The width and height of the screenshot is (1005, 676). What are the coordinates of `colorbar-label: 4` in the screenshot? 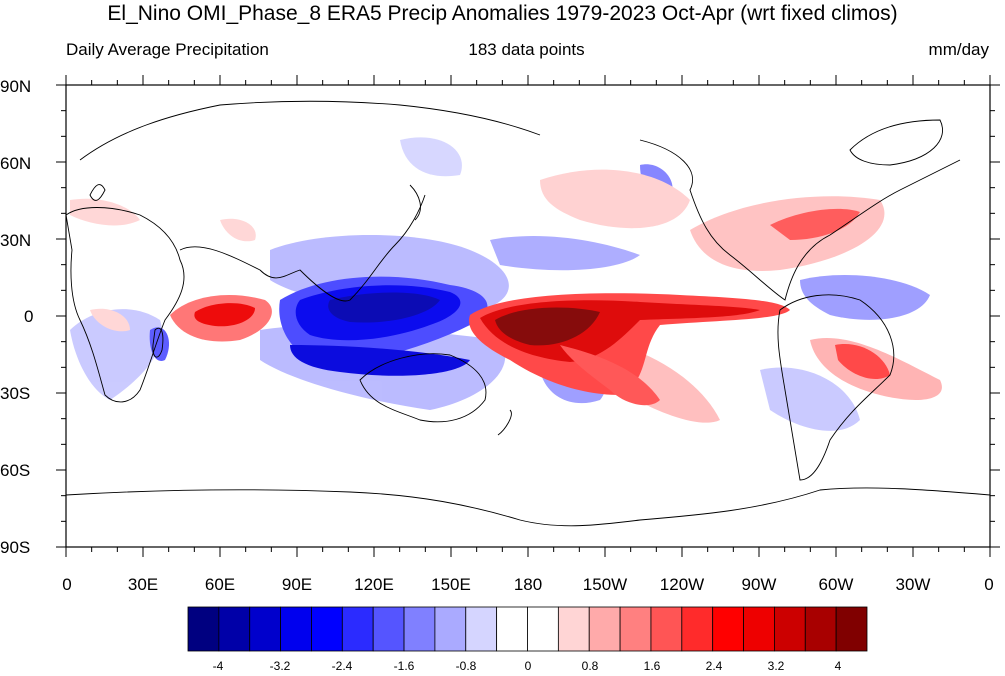 It's located at (838, 666).